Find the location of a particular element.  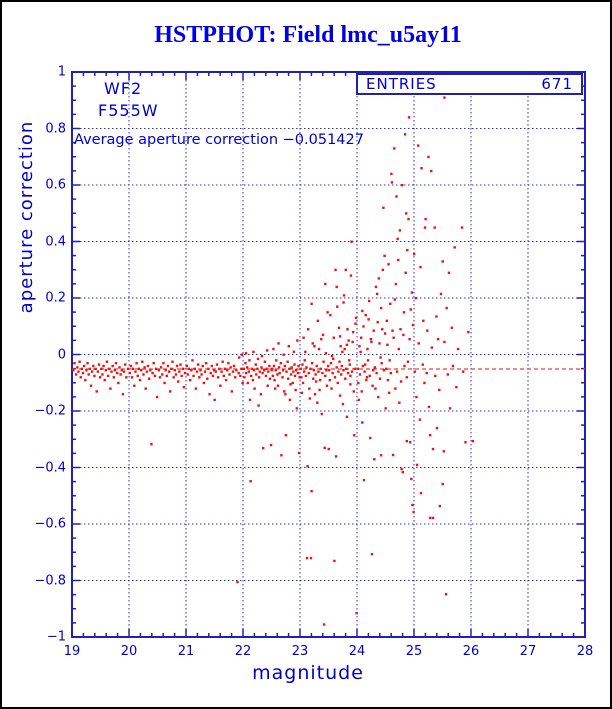

x-tick-label: 22 is located at coordinates (243, 651).